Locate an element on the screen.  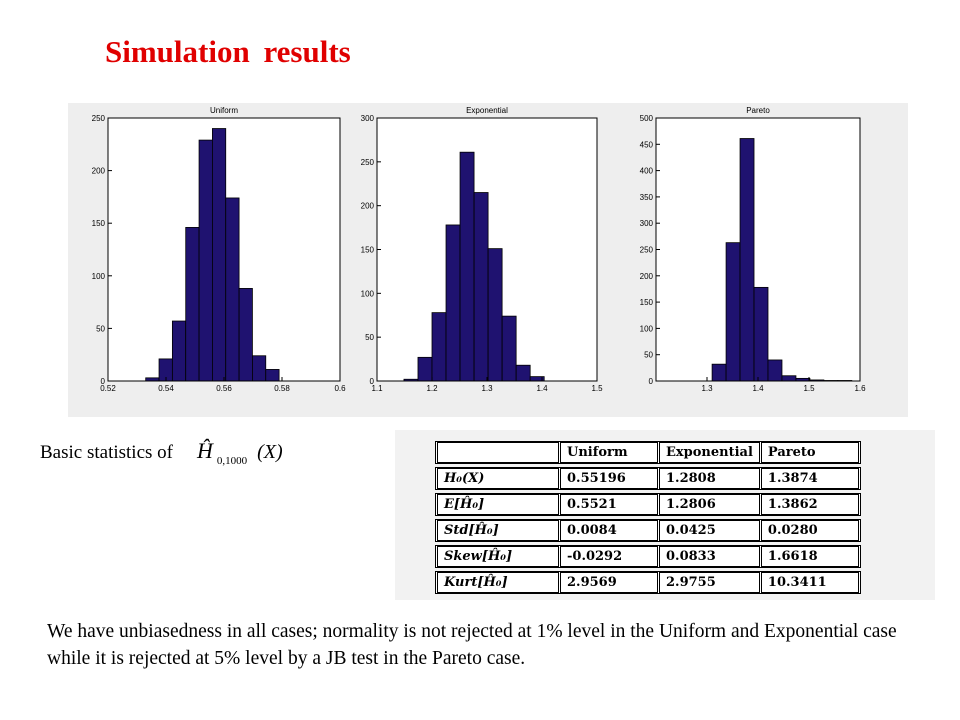
chart-title: Pareto is located at coordinates (758, 110).